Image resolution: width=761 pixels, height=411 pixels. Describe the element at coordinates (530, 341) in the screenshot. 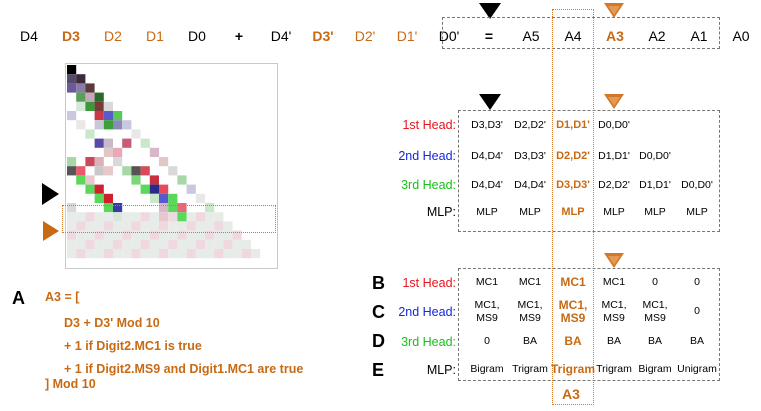

I see `feature-cell: BA` at that location.